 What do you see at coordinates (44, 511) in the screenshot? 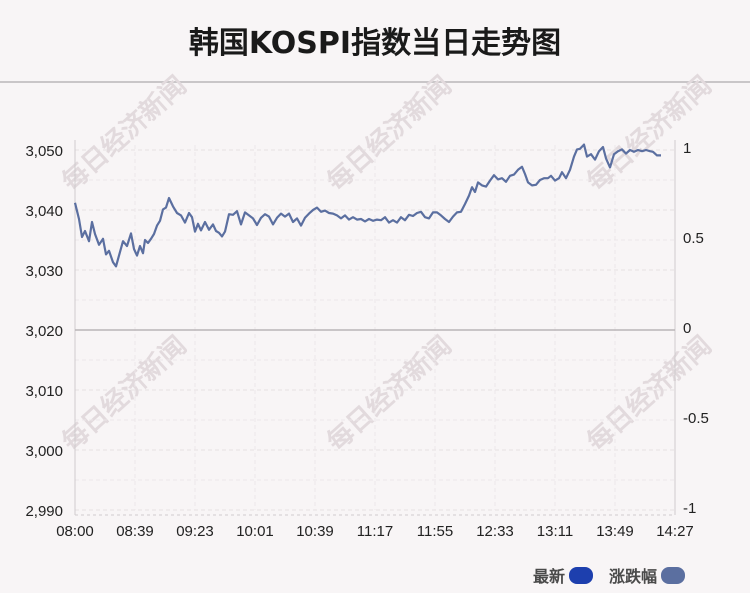
I see `y-tick-label: 2,990` at bounding box center [44, 511].